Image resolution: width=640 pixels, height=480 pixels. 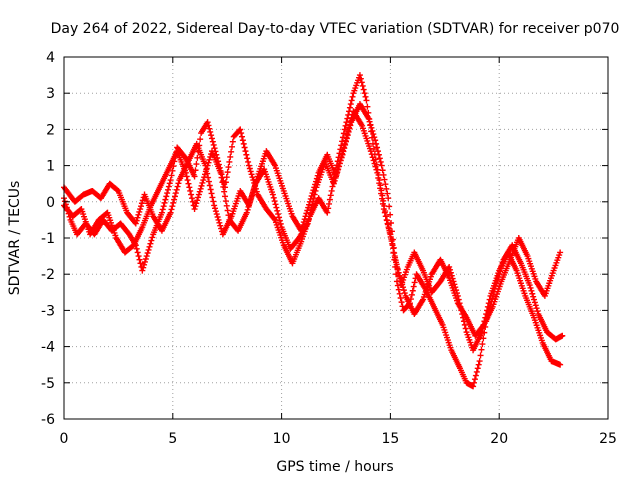 I want to click on y-tick-label: -6, so click(x=48, y=420).